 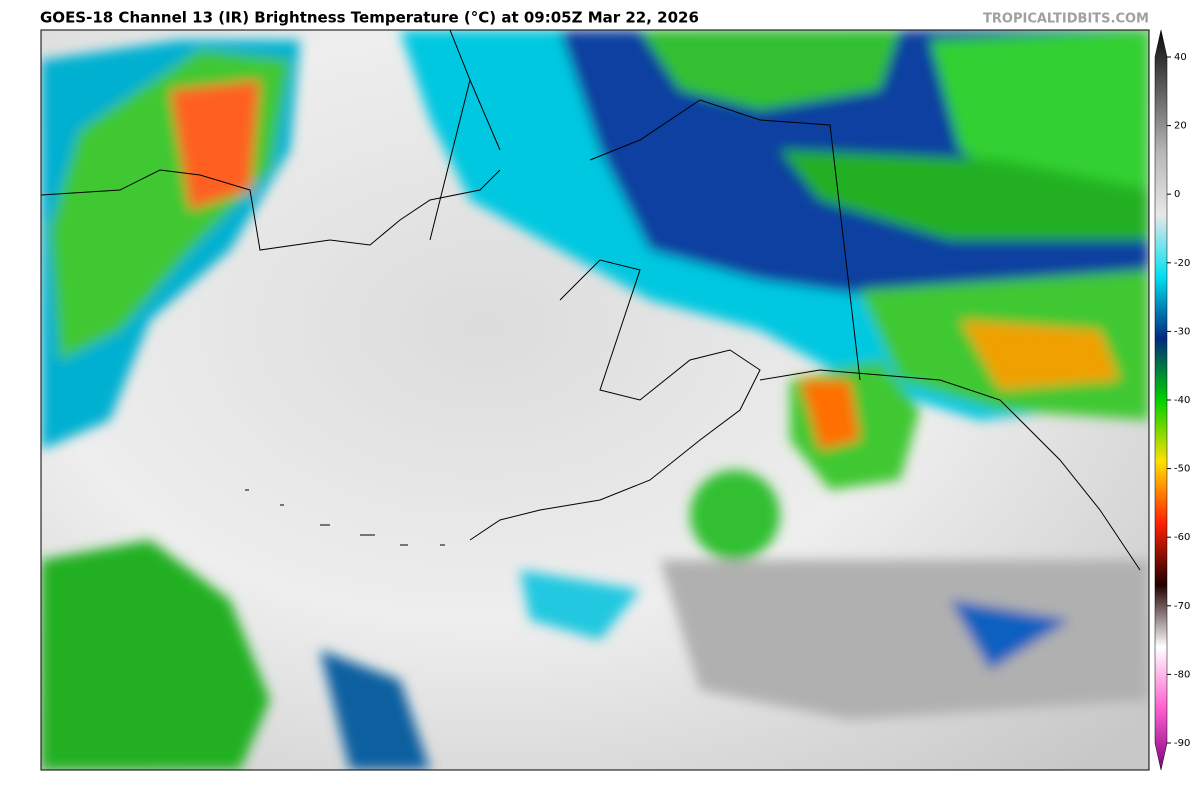 What do you see at coordinates (1066, 19) in the screenshot?
I see `watermark: TROPICALTIDBITS.COM` at bounding box center [1066, 19].